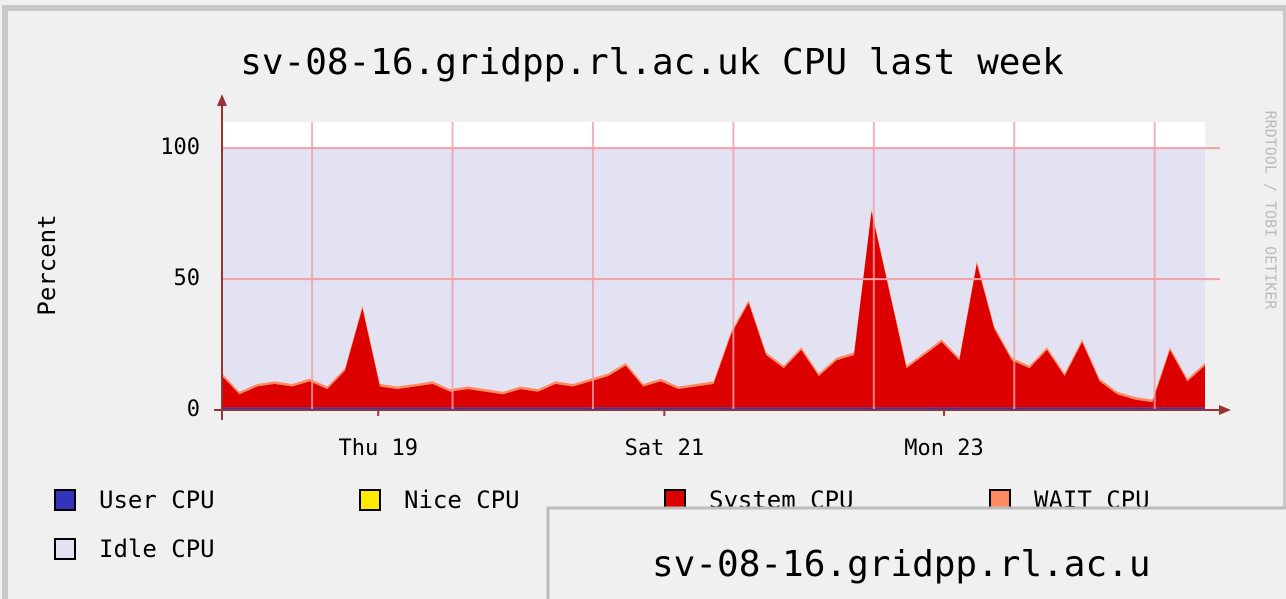 The height and width of the screenshot is (599, 1286). Describe the element at coordinates (180, 147) in the screenshot. I see `y-tick-label: 100` at that location.